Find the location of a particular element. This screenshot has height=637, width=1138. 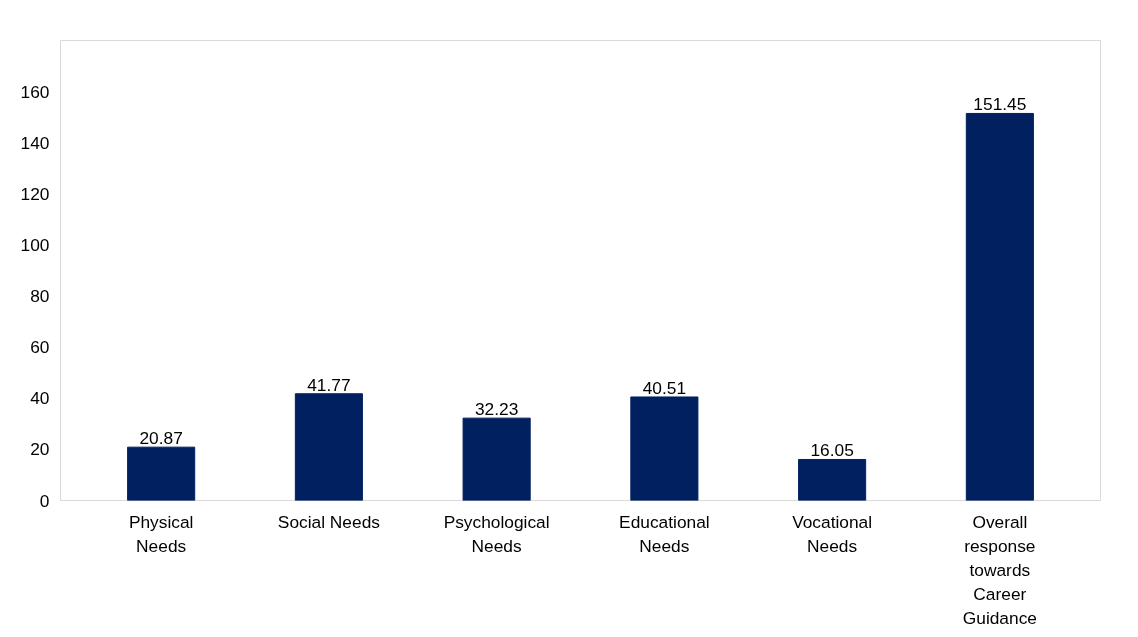

y-tick-label: 140 is located at coordinates (35, 142).